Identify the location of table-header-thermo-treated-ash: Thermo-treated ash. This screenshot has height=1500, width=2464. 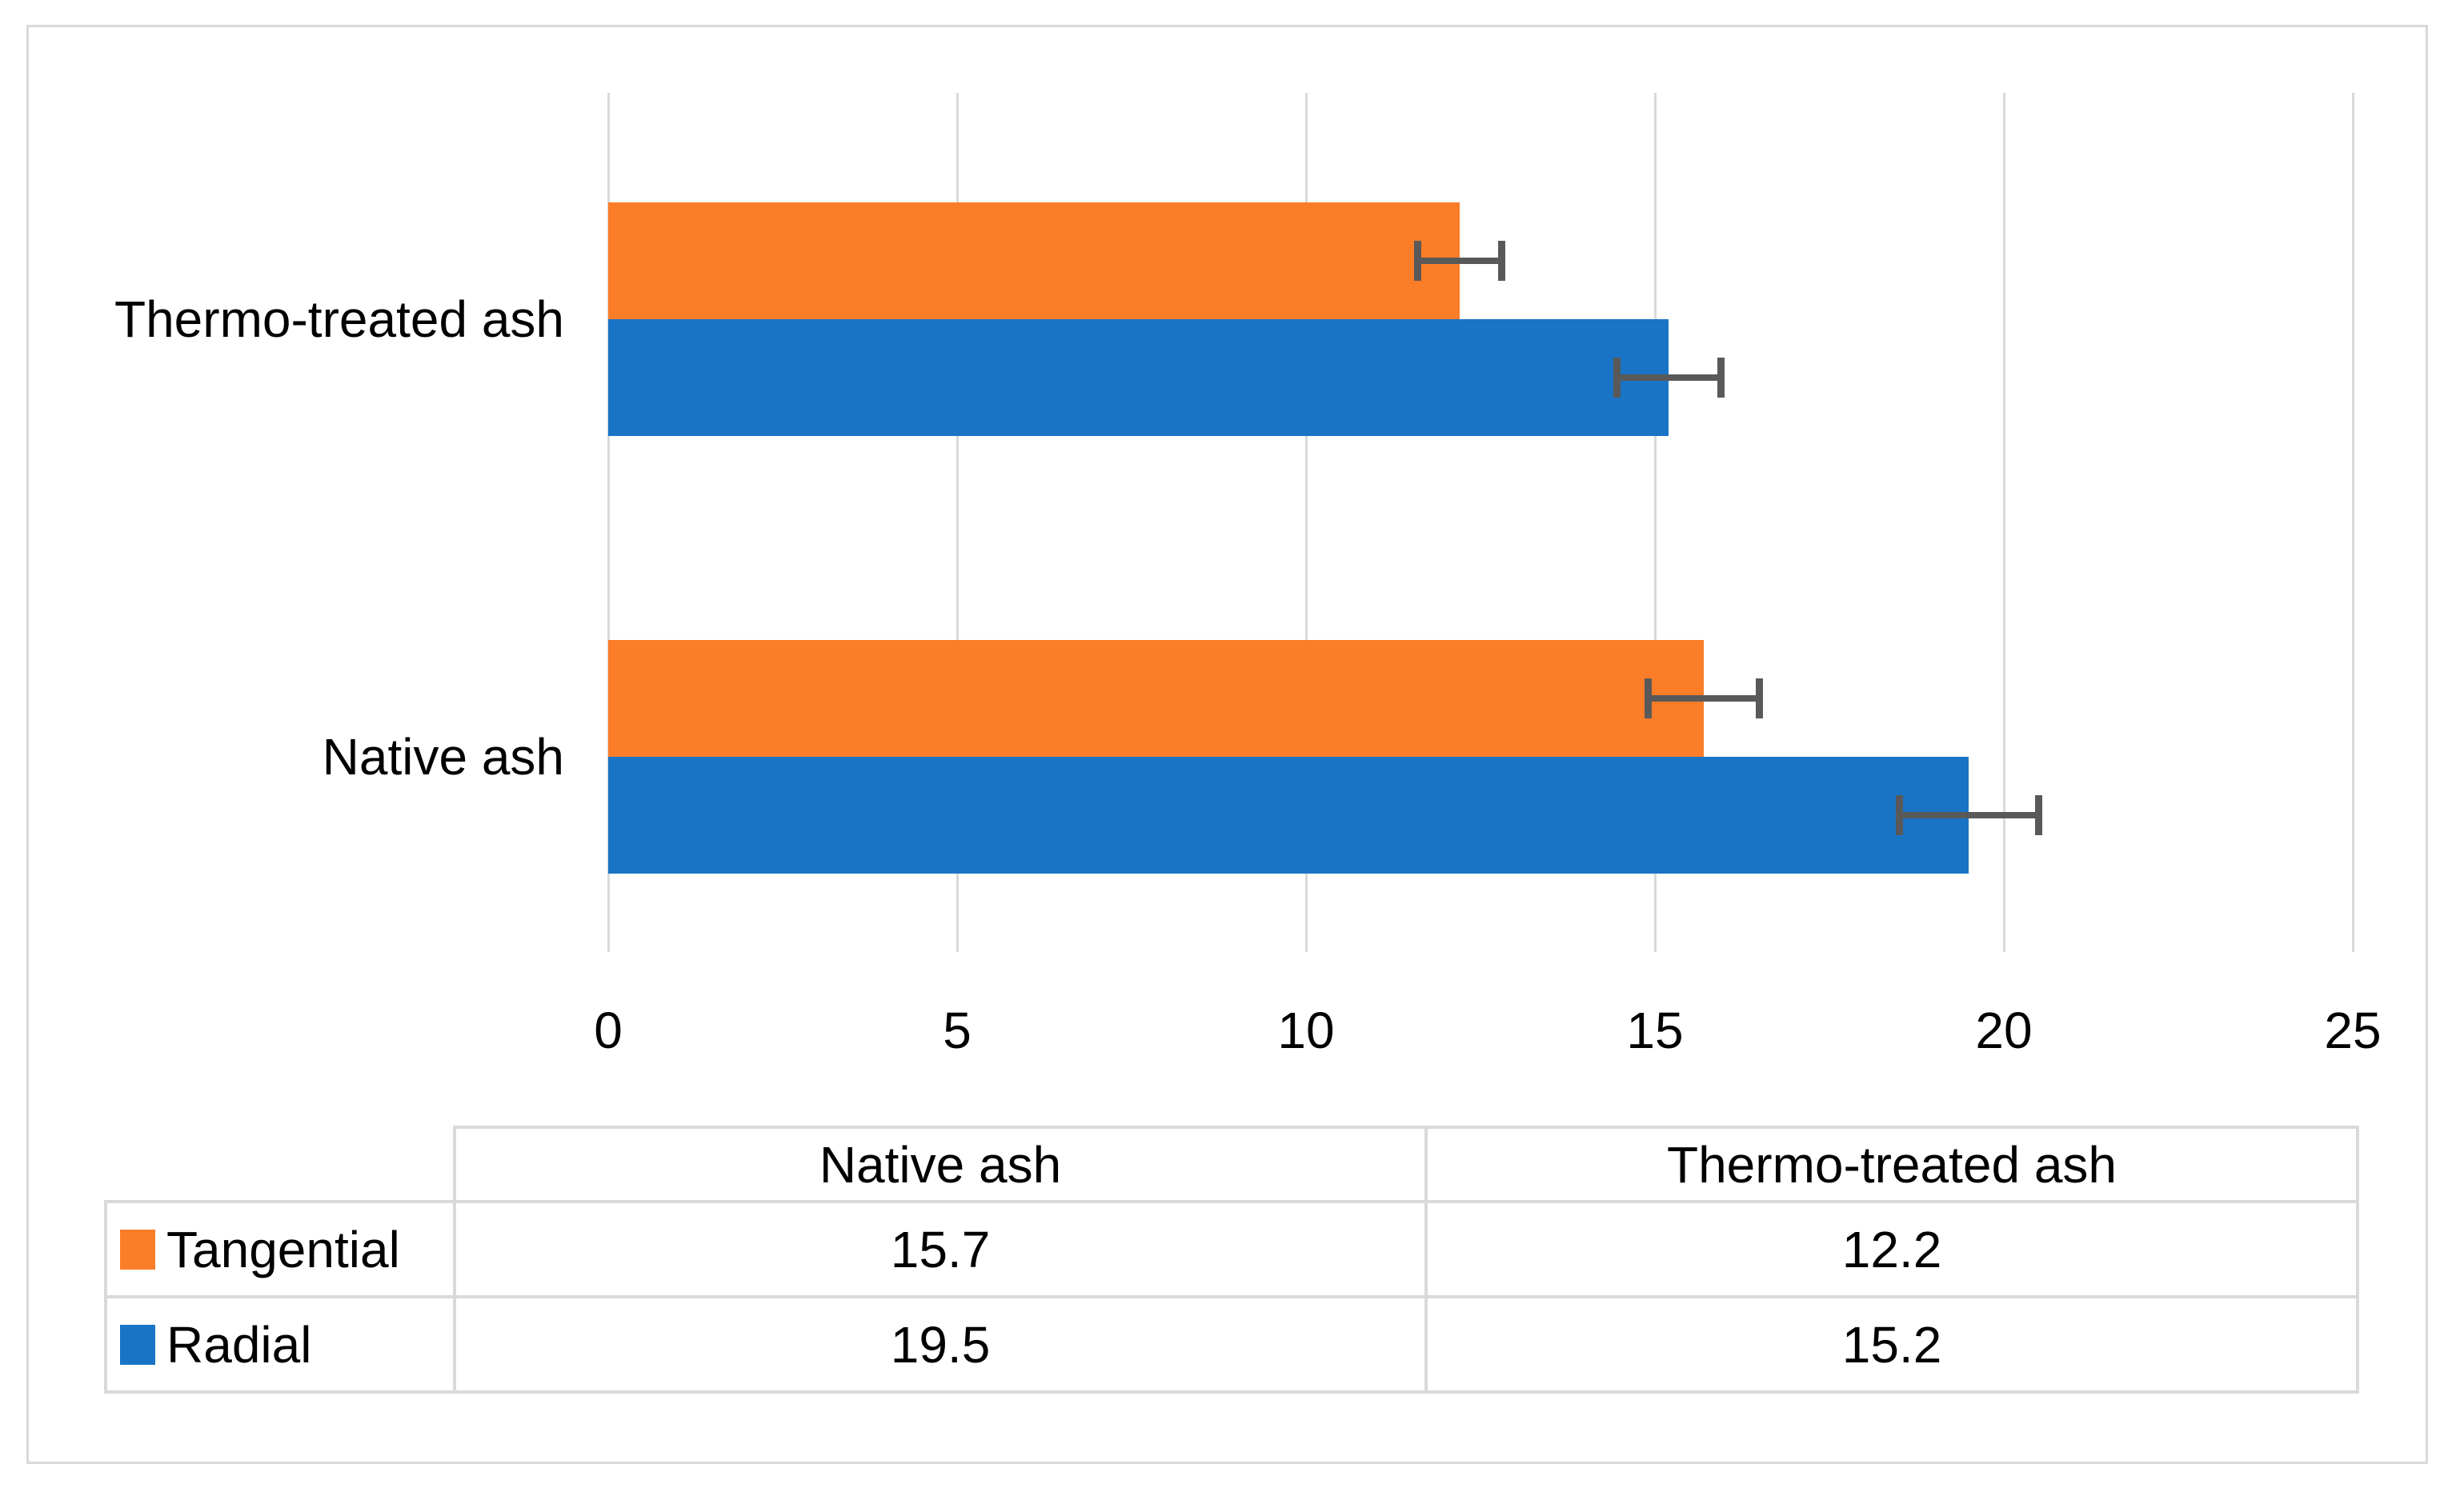
(1892, 1164).